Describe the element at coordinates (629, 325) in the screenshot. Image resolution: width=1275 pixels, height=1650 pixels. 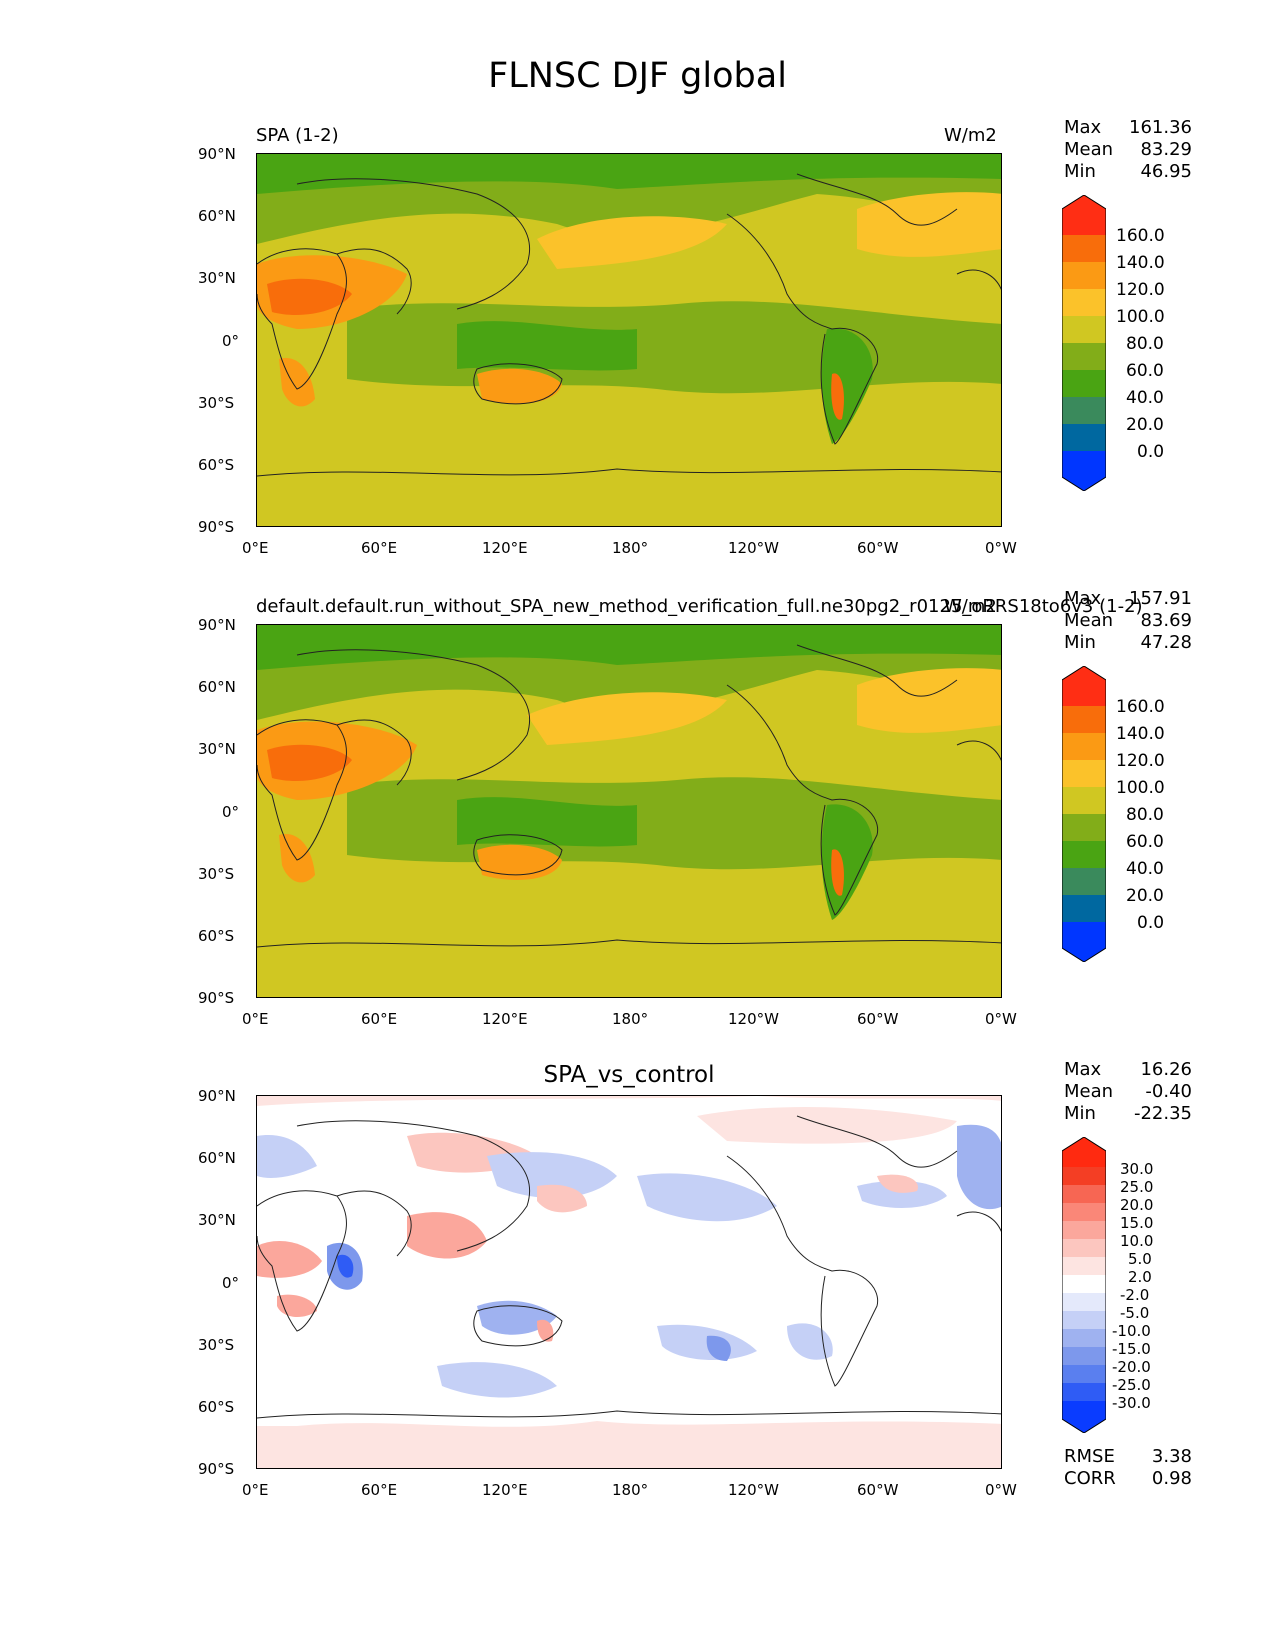
I see `coastlines` at that location.